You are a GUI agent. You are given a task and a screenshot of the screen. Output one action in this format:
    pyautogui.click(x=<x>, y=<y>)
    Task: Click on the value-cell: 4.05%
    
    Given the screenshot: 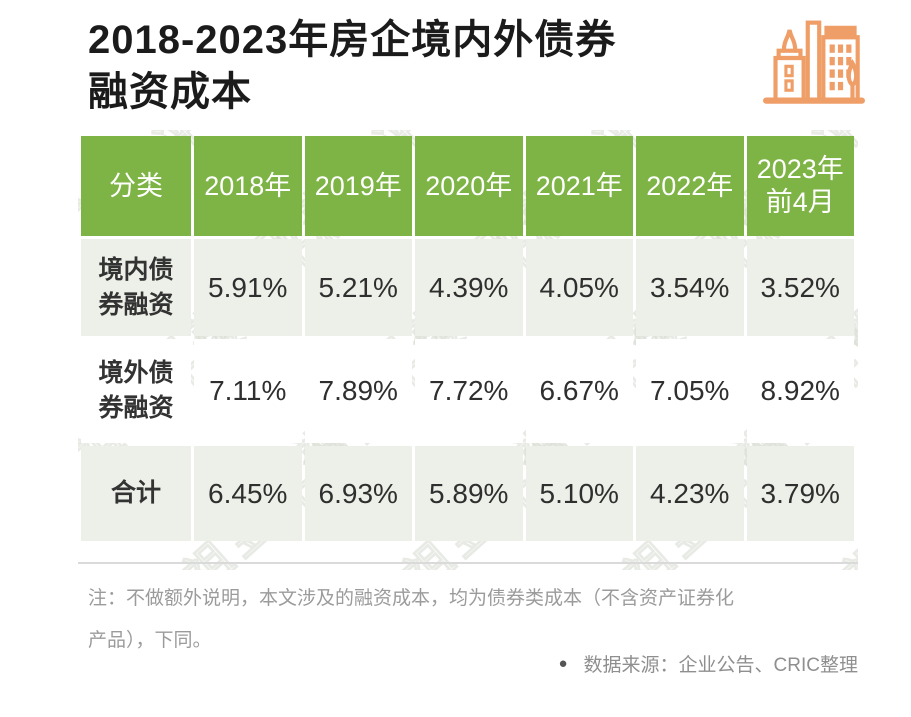 What is the action you would take?
    pyautogui.click(x=579, y=287)
    